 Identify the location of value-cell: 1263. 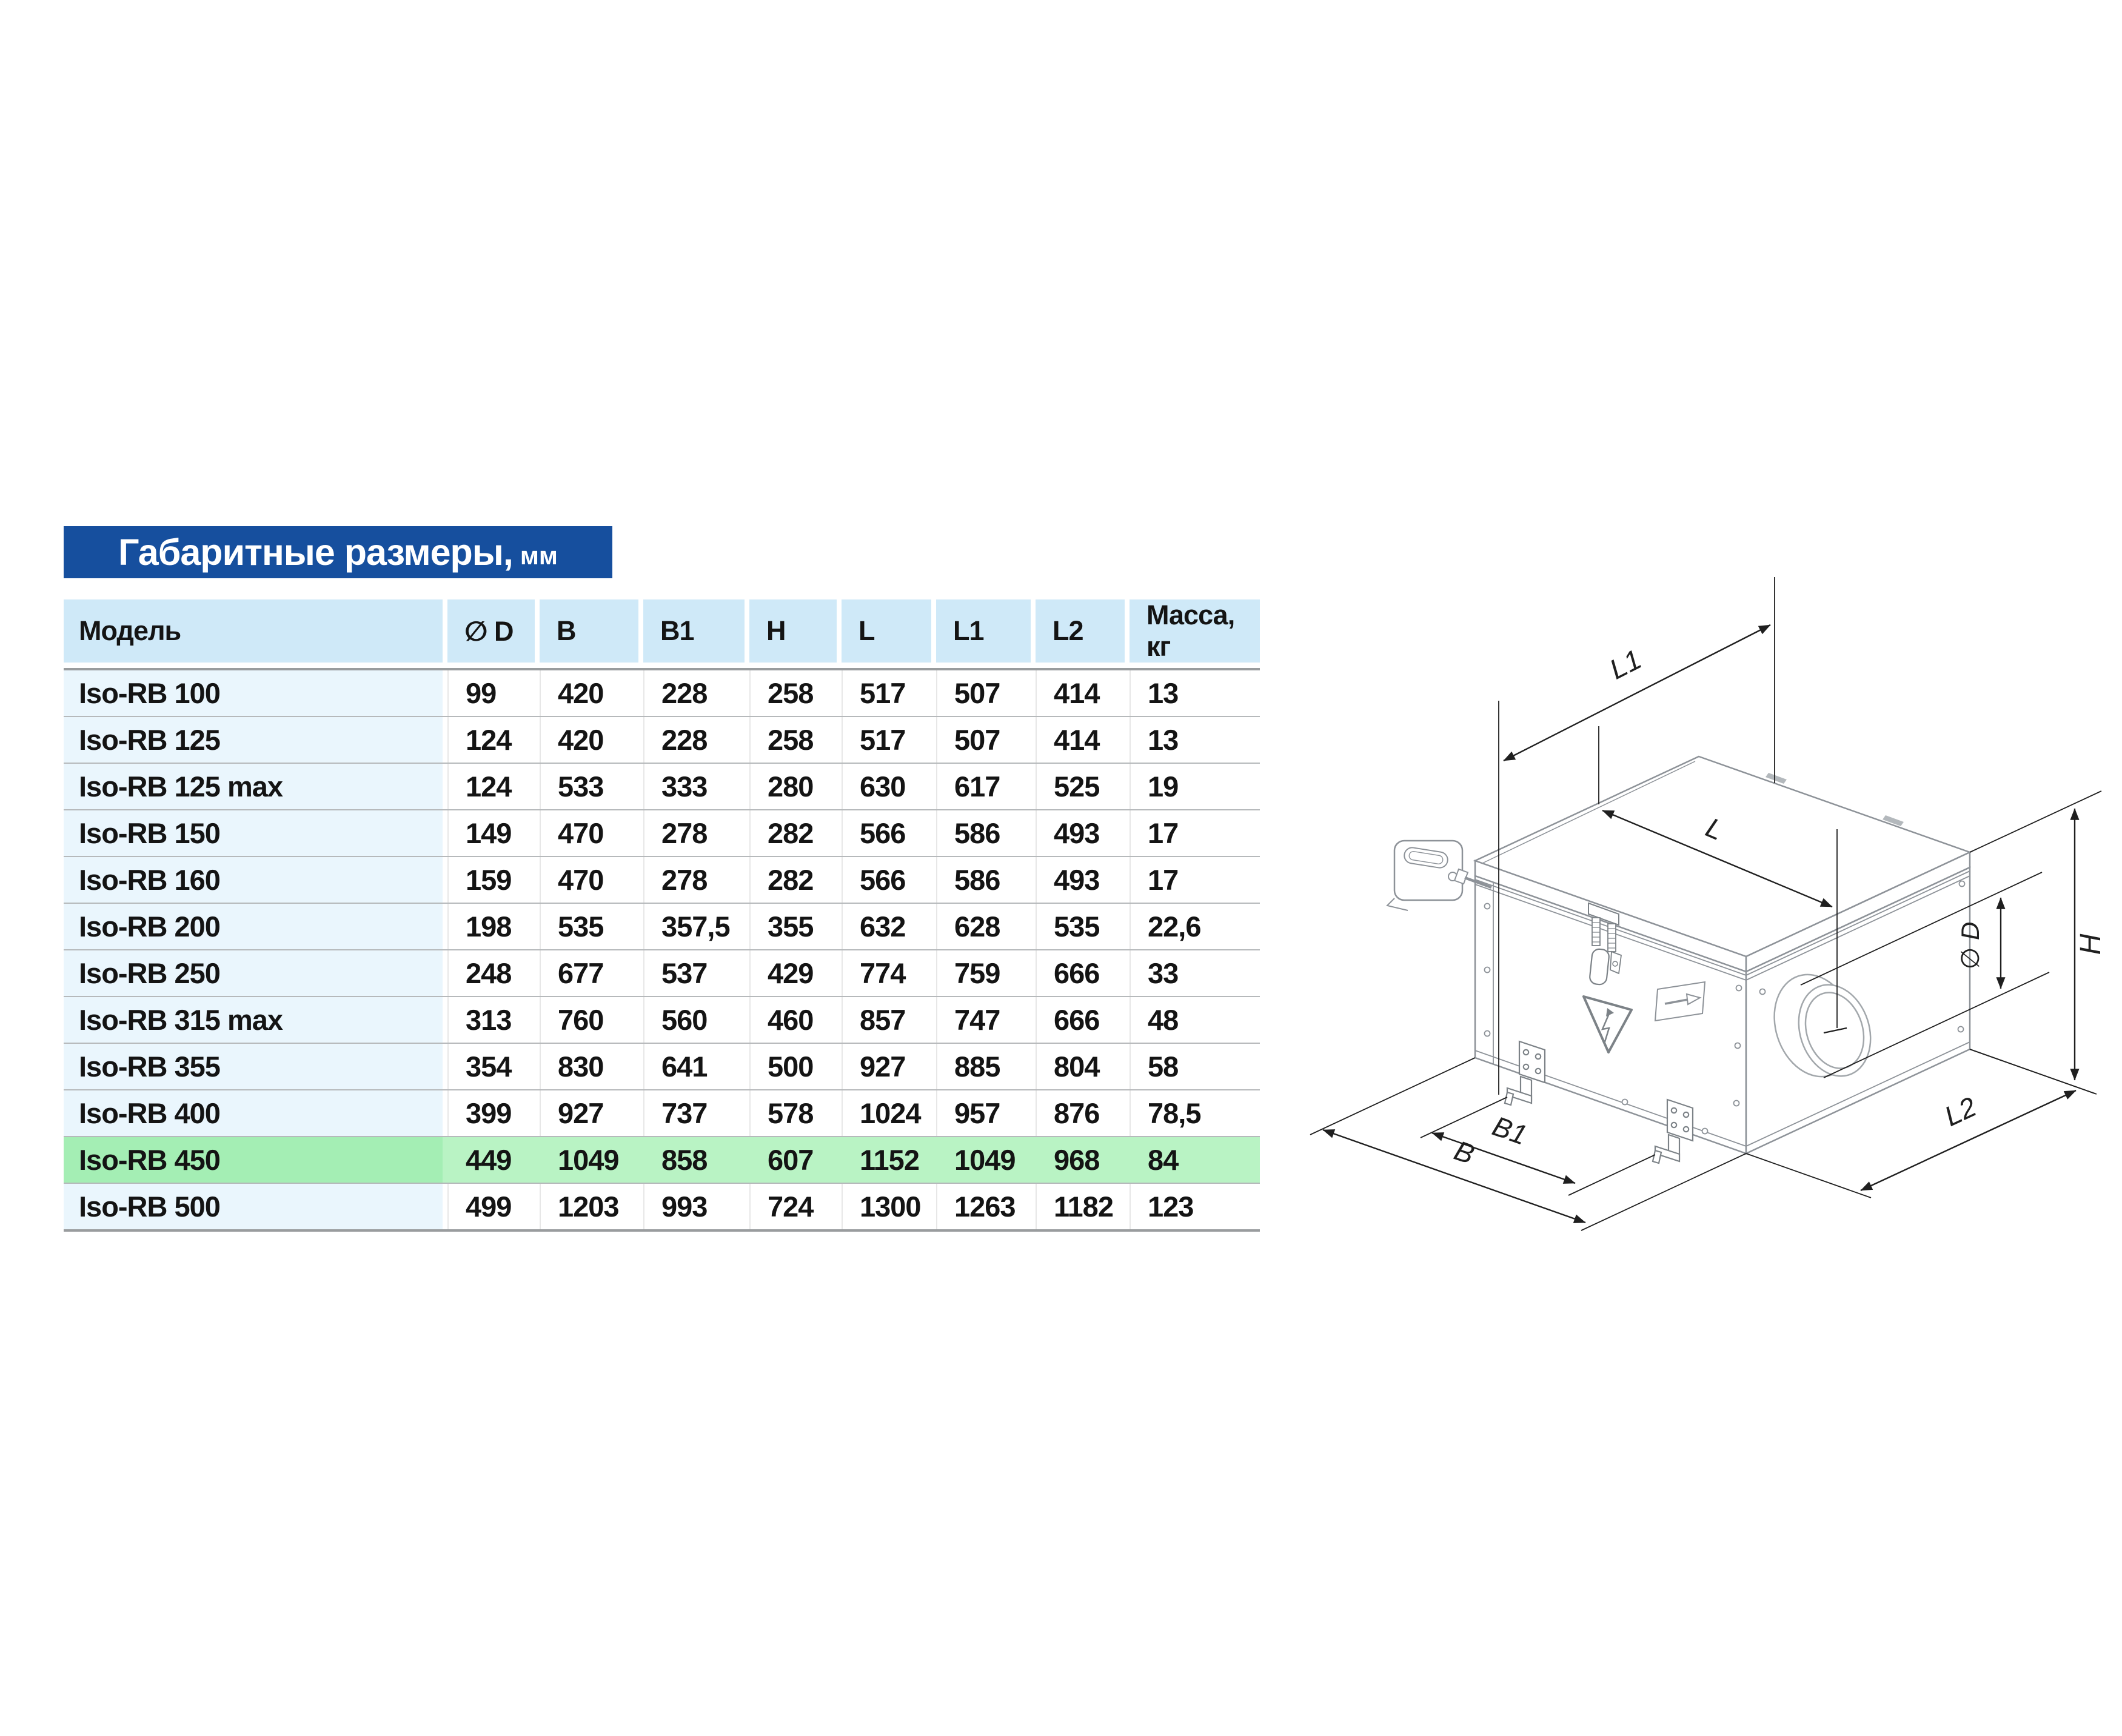
(983, 1207).